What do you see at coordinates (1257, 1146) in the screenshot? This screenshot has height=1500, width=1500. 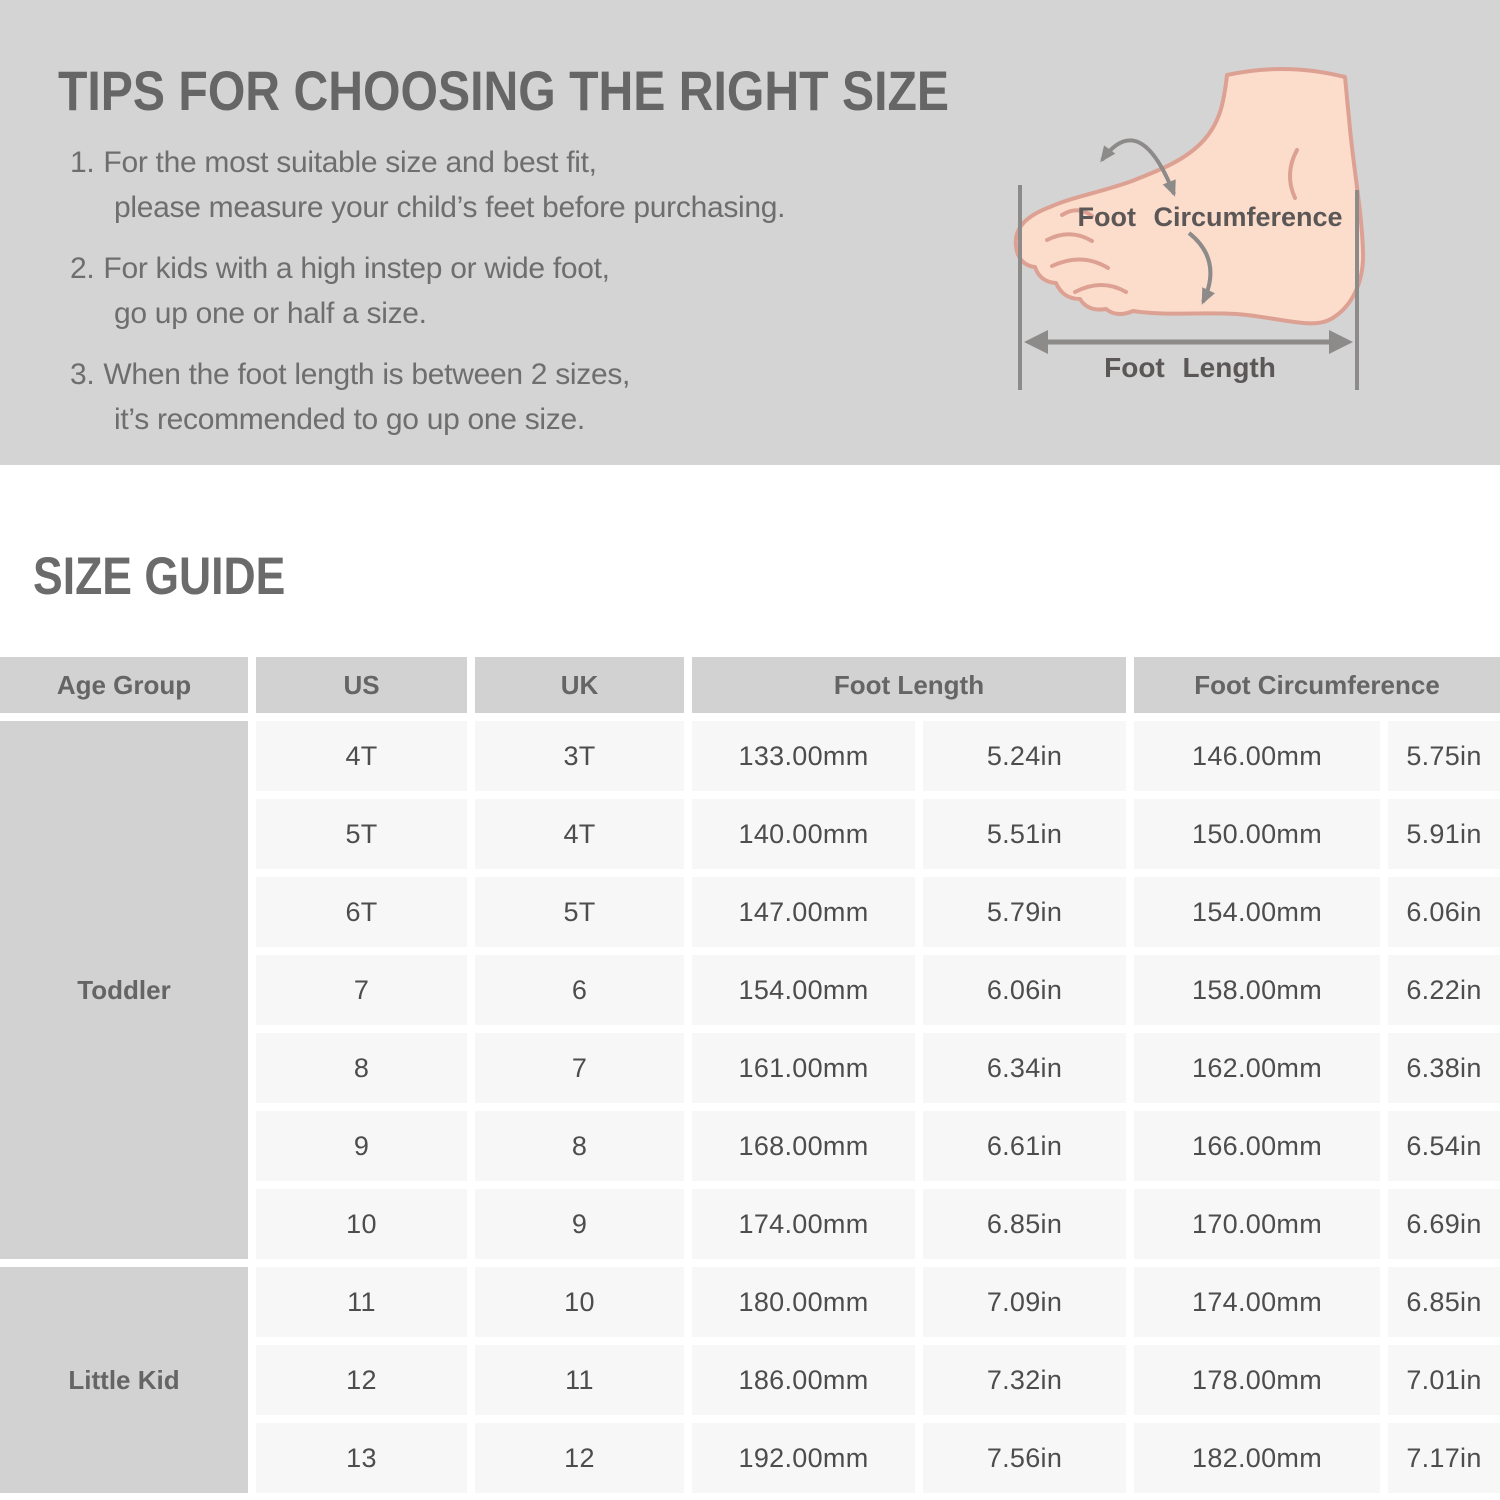 I see `size-cell: 166.00mm` at bounding box center [1257, 1146].